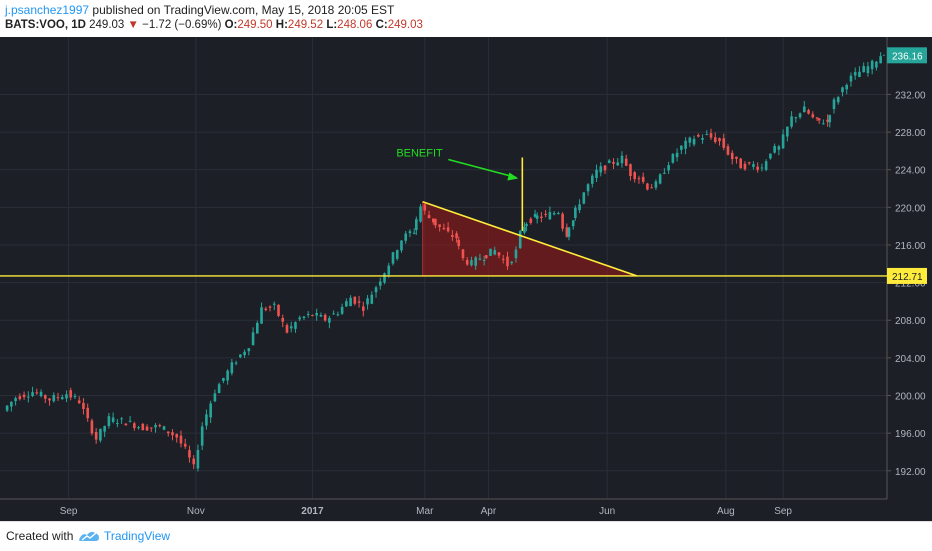  What do you see at coordinates (910, 171) in the screenshot?
I see `y-tick-label: 224.00` at bounding box center [910, 171].